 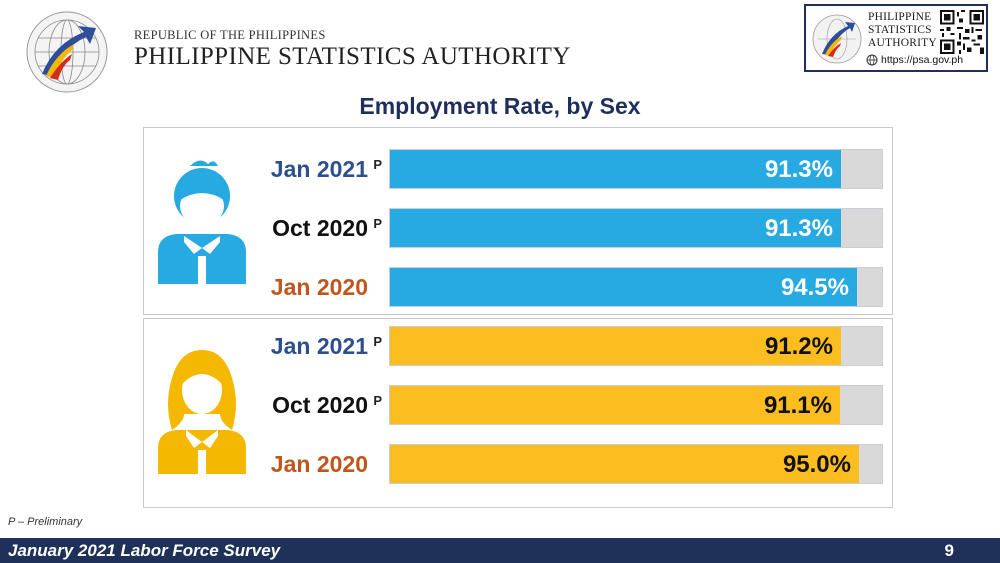 I want to click on female-bar-track: 91.1%, so click(x=636, y=405).